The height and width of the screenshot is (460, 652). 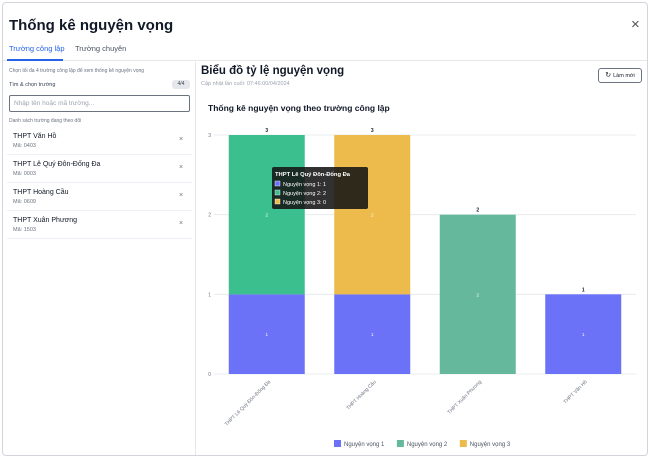 I want to click on list-item: THPT Xuân Phương Mã: 1503 ×, so click(x=99, y=226).